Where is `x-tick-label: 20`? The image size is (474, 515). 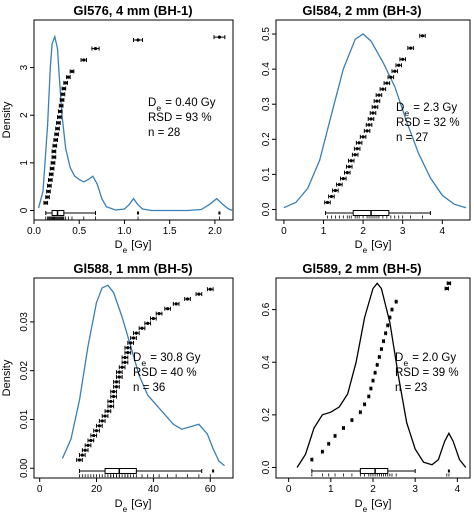 x-tick-label: 20 is located at coordinates (97, 489).